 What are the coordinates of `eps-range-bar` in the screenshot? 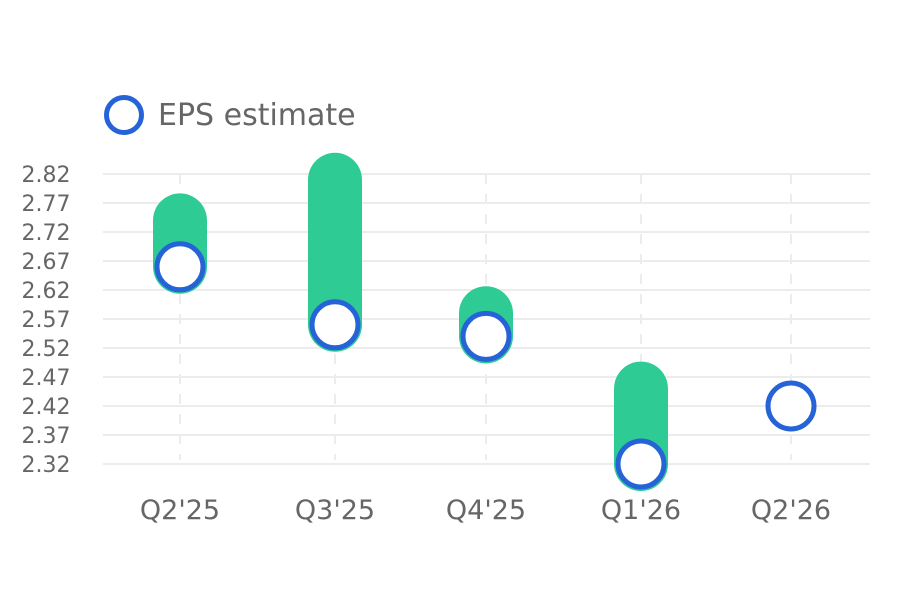 It's located at (335, 252).